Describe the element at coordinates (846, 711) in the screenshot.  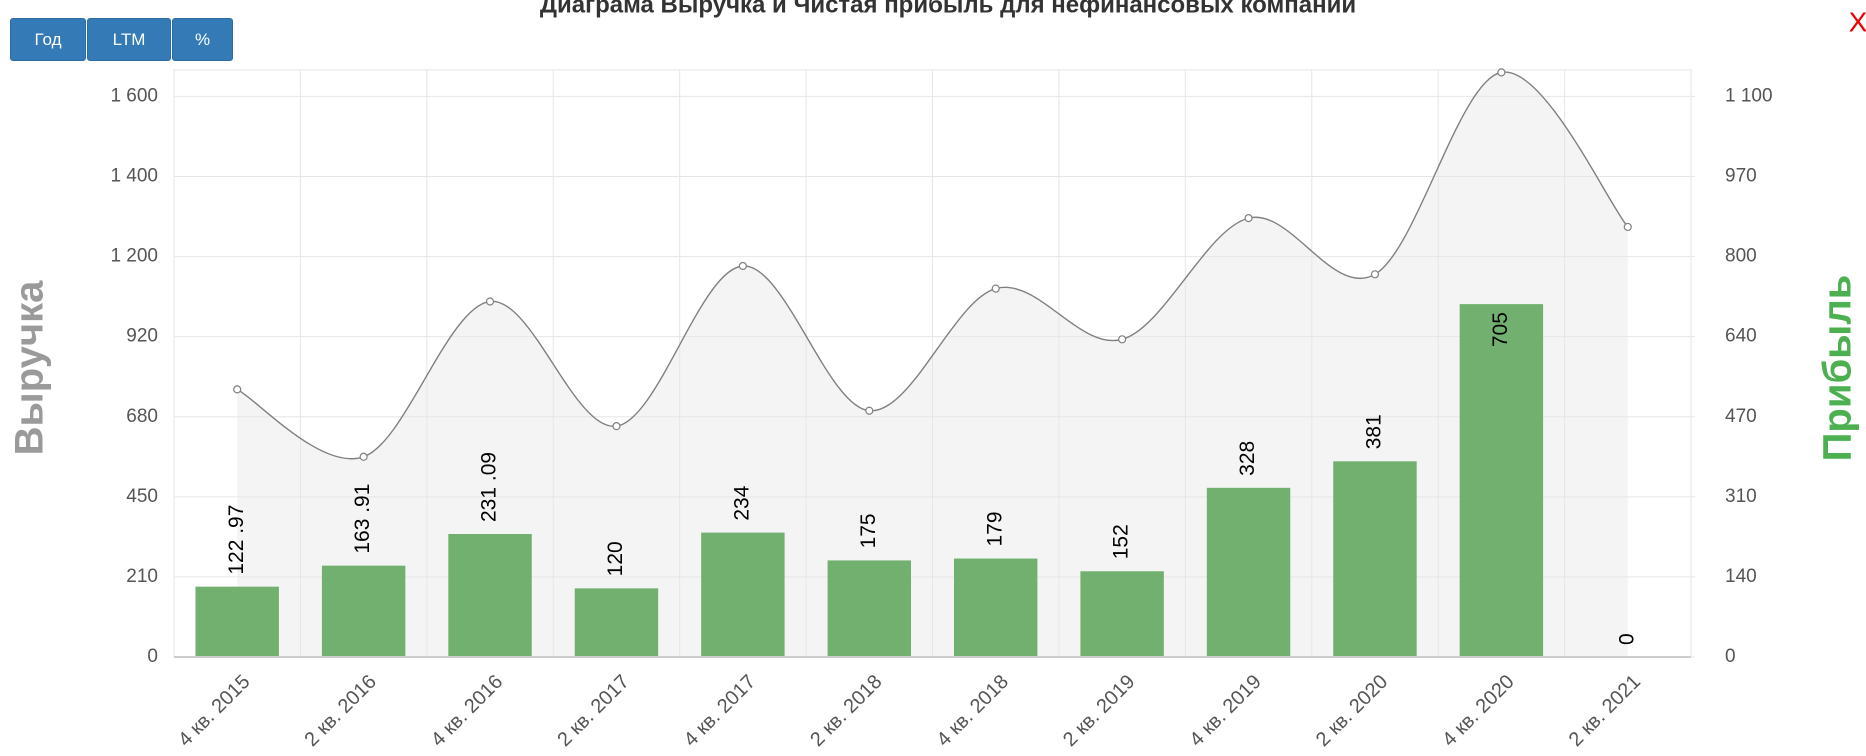
I see `x-tick-label: 2 кв. 2018` at that location.